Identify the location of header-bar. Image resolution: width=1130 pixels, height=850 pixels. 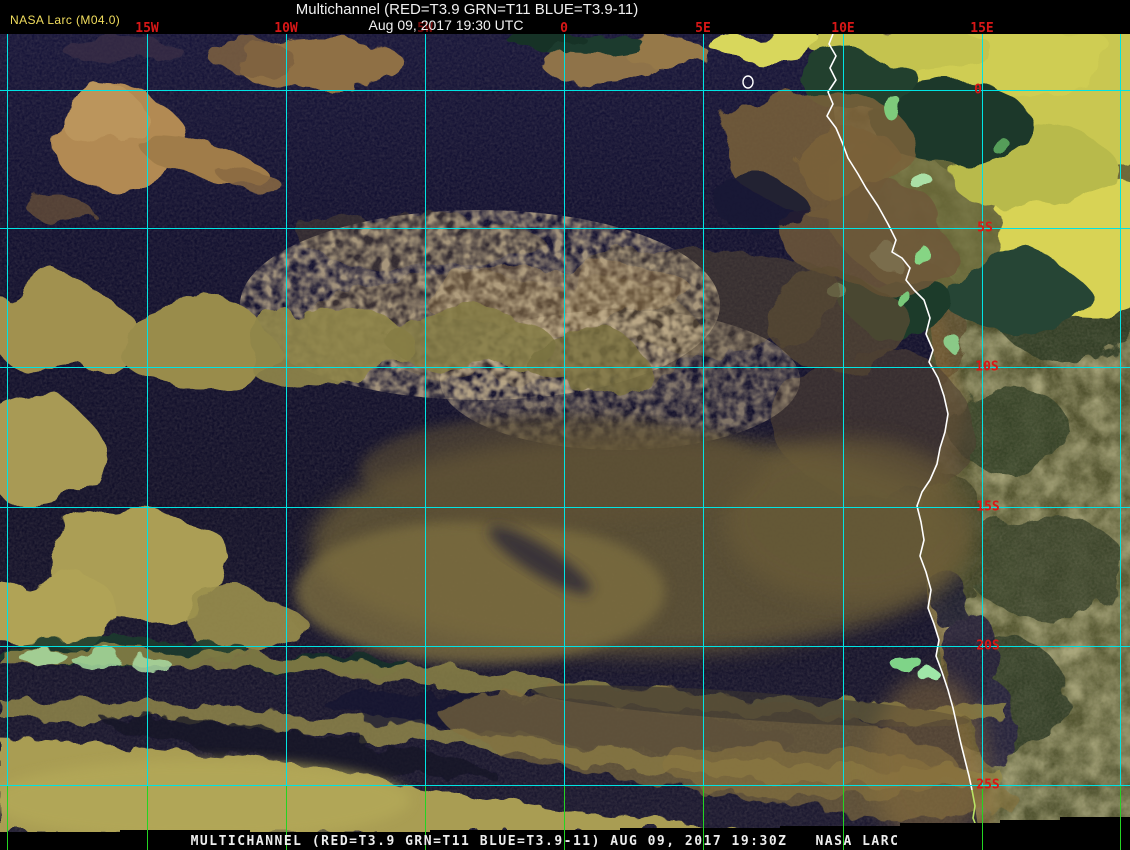
(565, 17).